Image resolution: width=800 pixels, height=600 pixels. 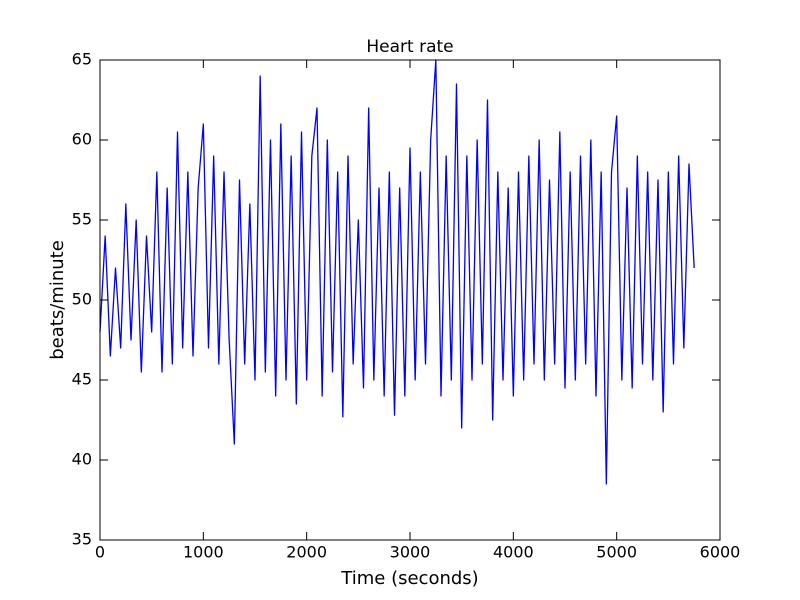 I want to click on x-tick-label: 3000, so click(x=410, y=552).